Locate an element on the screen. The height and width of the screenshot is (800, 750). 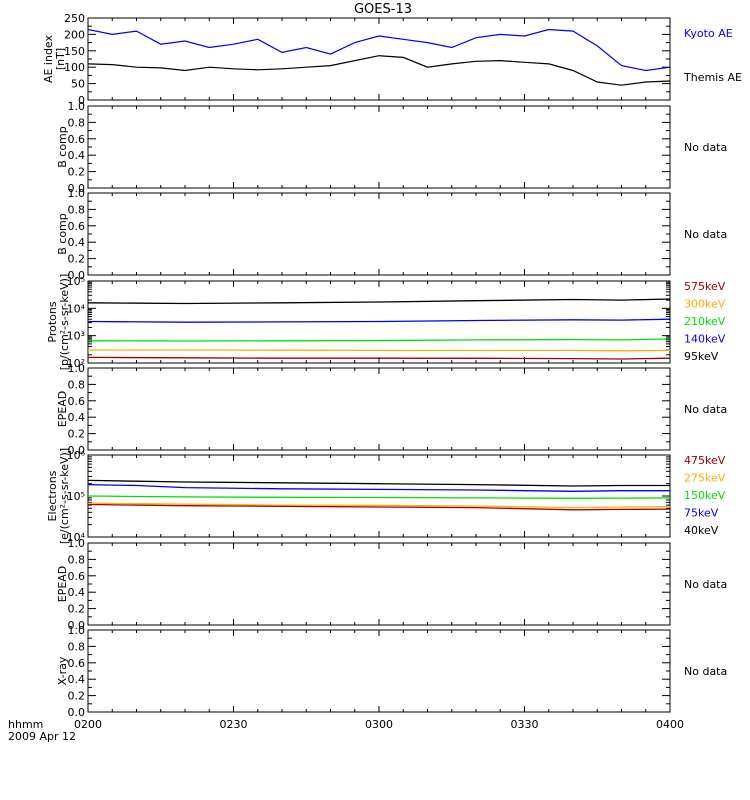
x-tick-label: 0230 is located at coordinates (234, 724).